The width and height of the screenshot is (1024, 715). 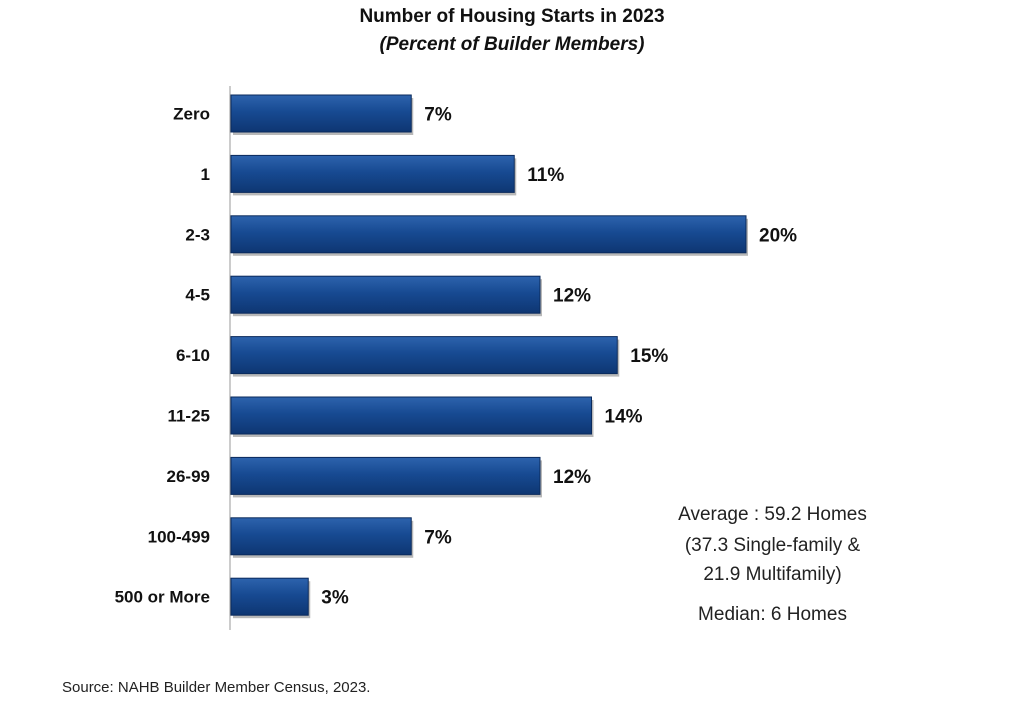 What do you see at coordinates (512, 44) in the screenshot?
I see `chart-subtitle: (Percent of Builder Members)` at bounding box center [512, 44].